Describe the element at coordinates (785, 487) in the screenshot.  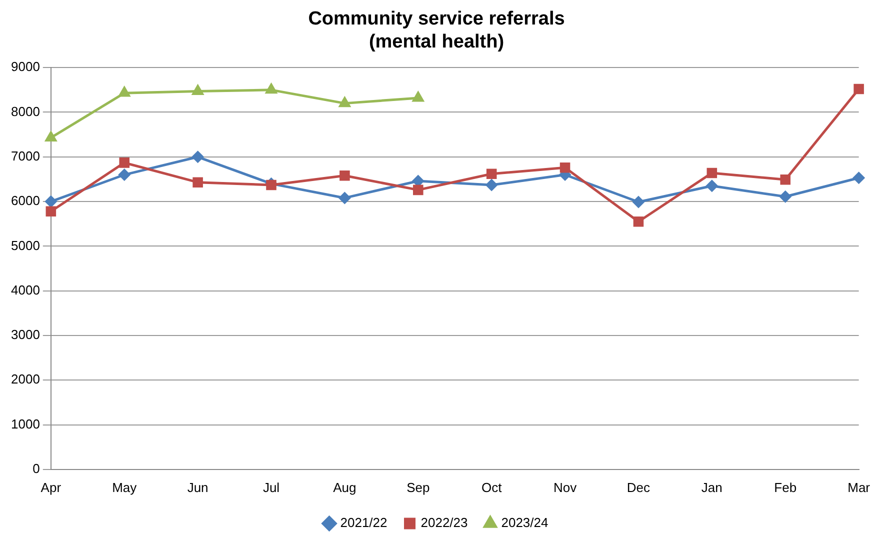
I see `x-tick-label: Feb` at that location.